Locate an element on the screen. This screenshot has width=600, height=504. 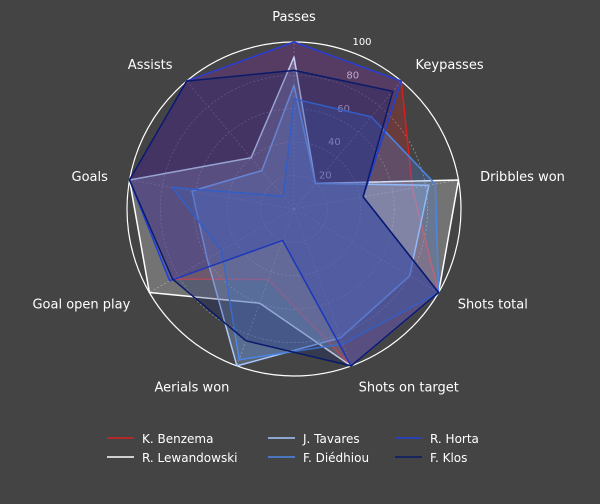
axis-label: Passes is located at coordinates (294, 17).